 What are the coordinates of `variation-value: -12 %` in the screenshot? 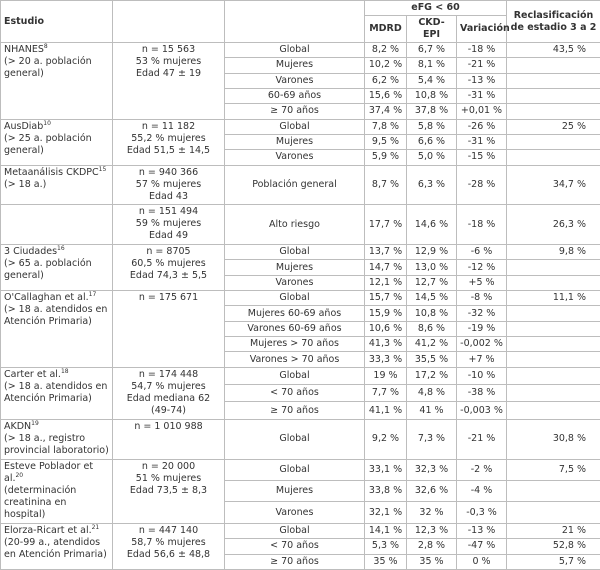 It's located at (481, 267).